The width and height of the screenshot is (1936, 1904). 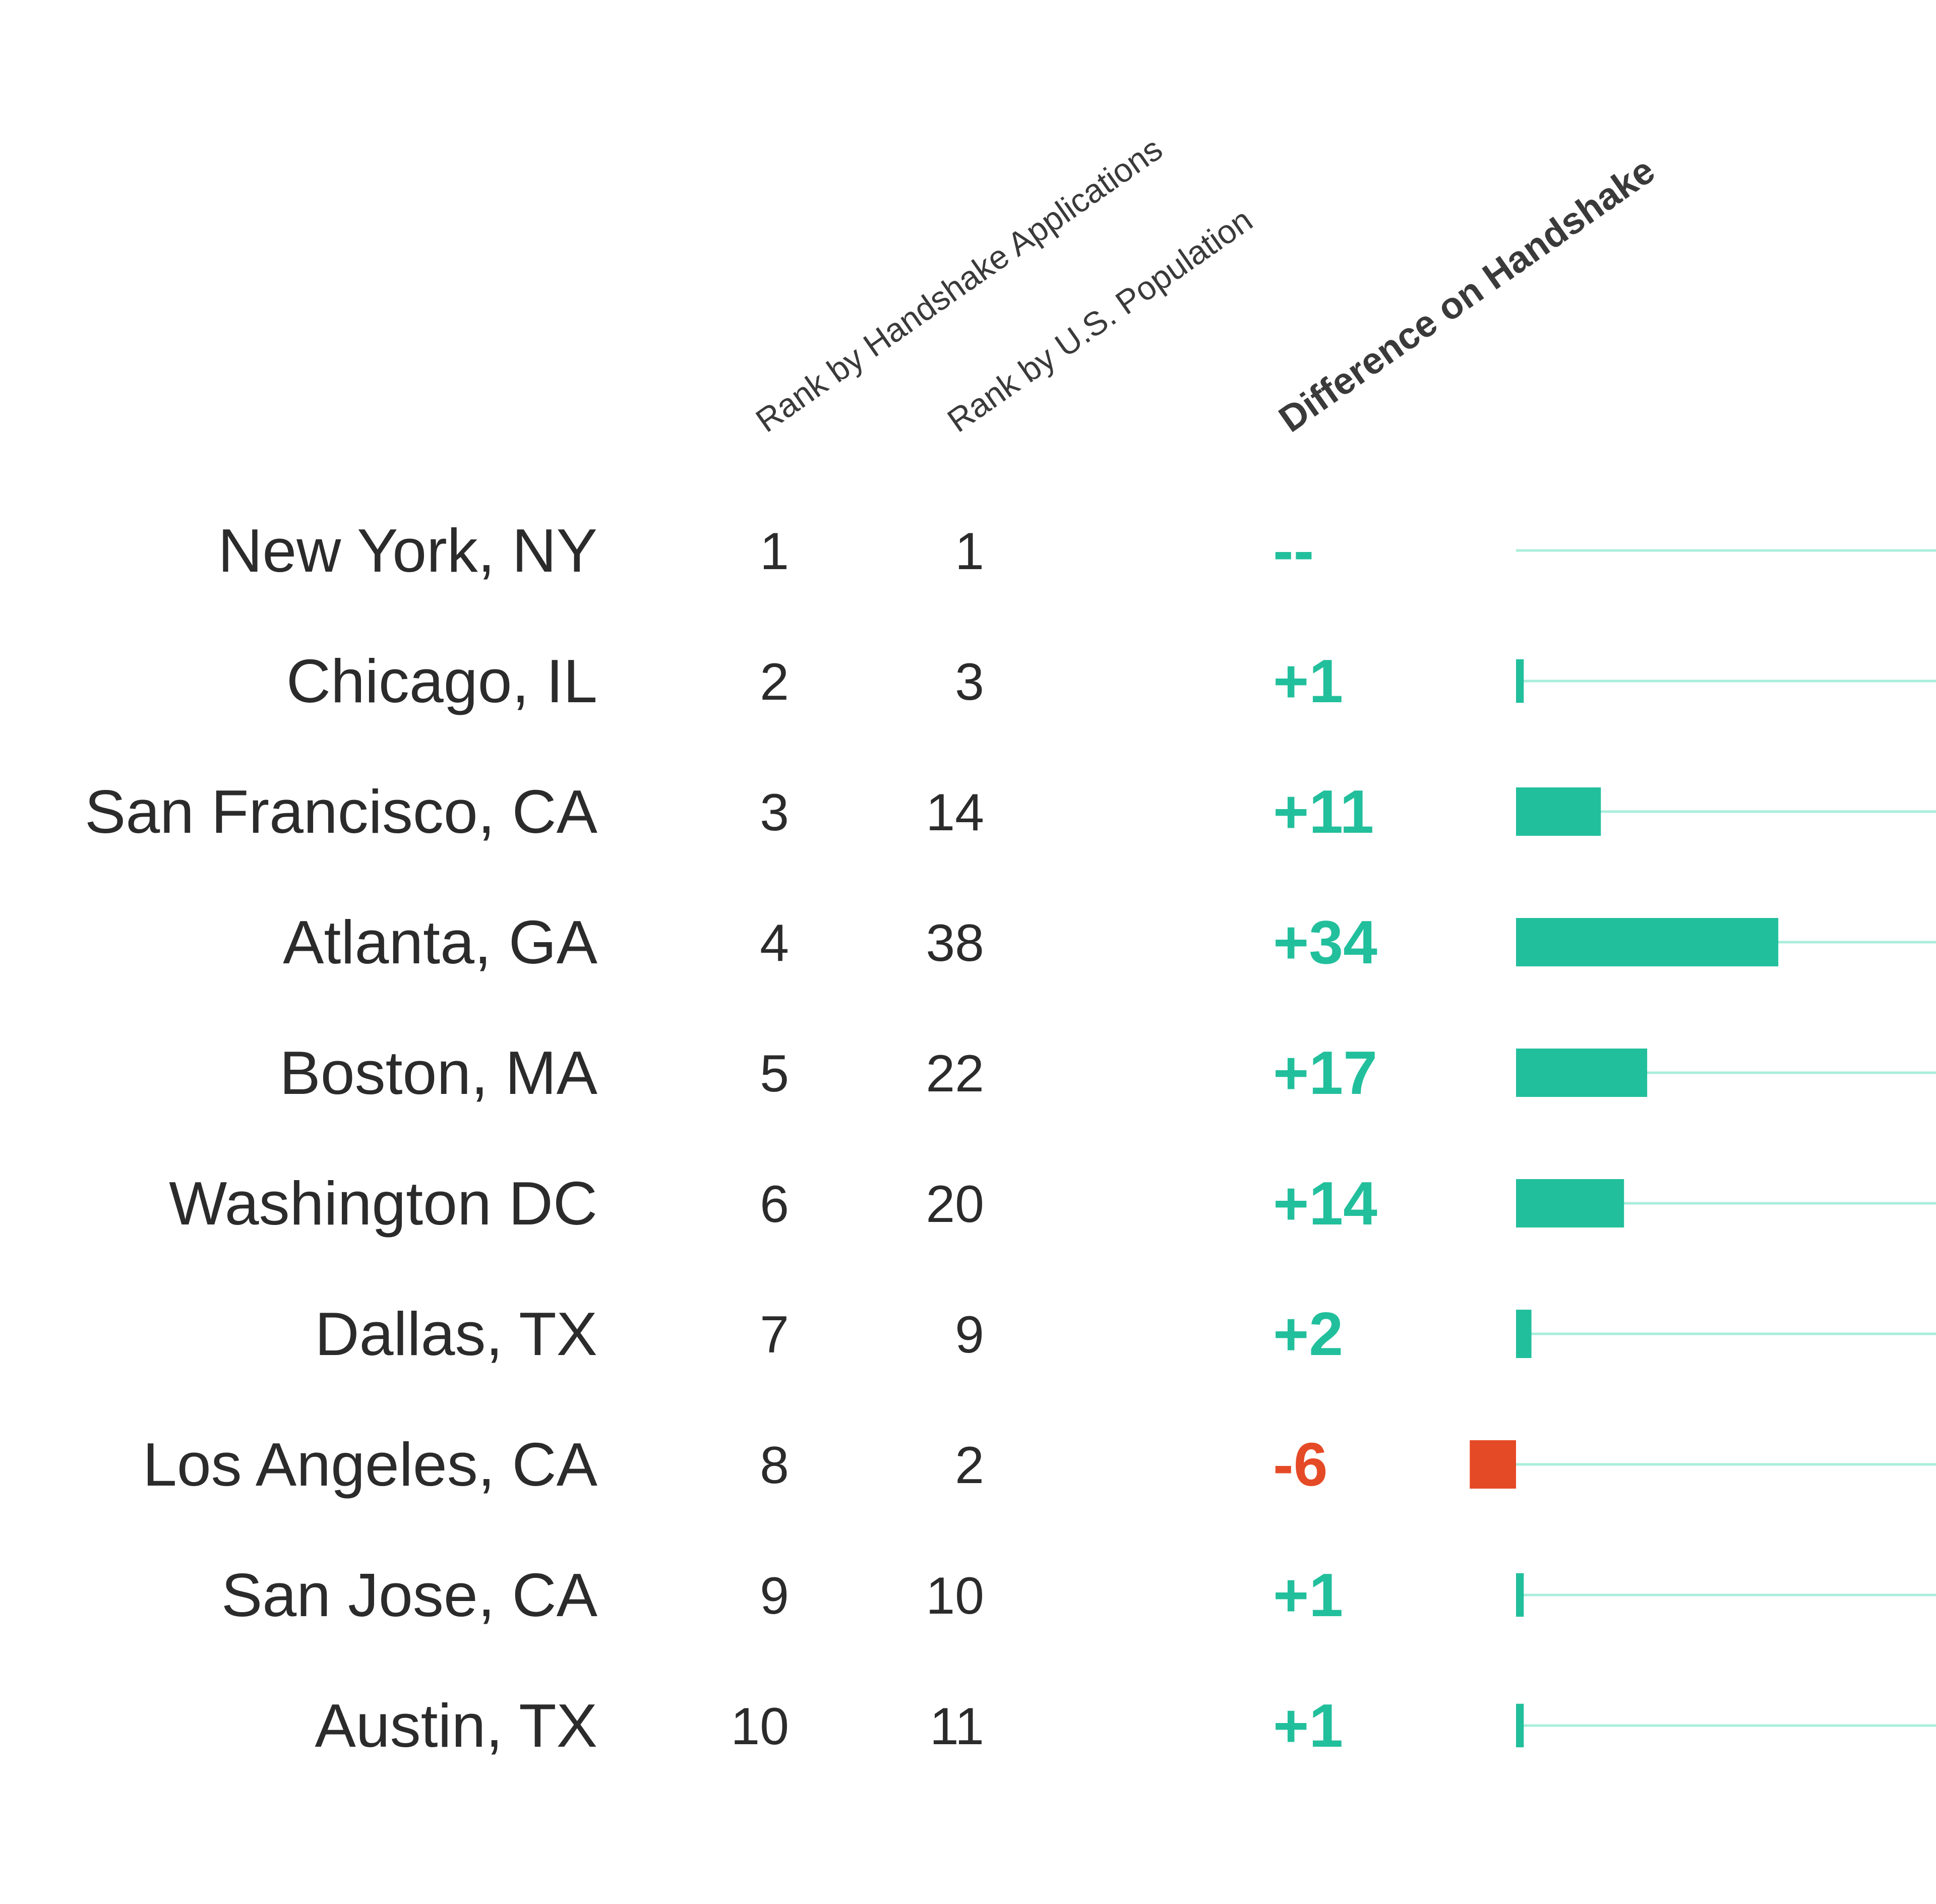 What do you see at coordinates (955, 943) in the screenshot?
I see `population-rank-value: 38` at bounding box center [955, 943].